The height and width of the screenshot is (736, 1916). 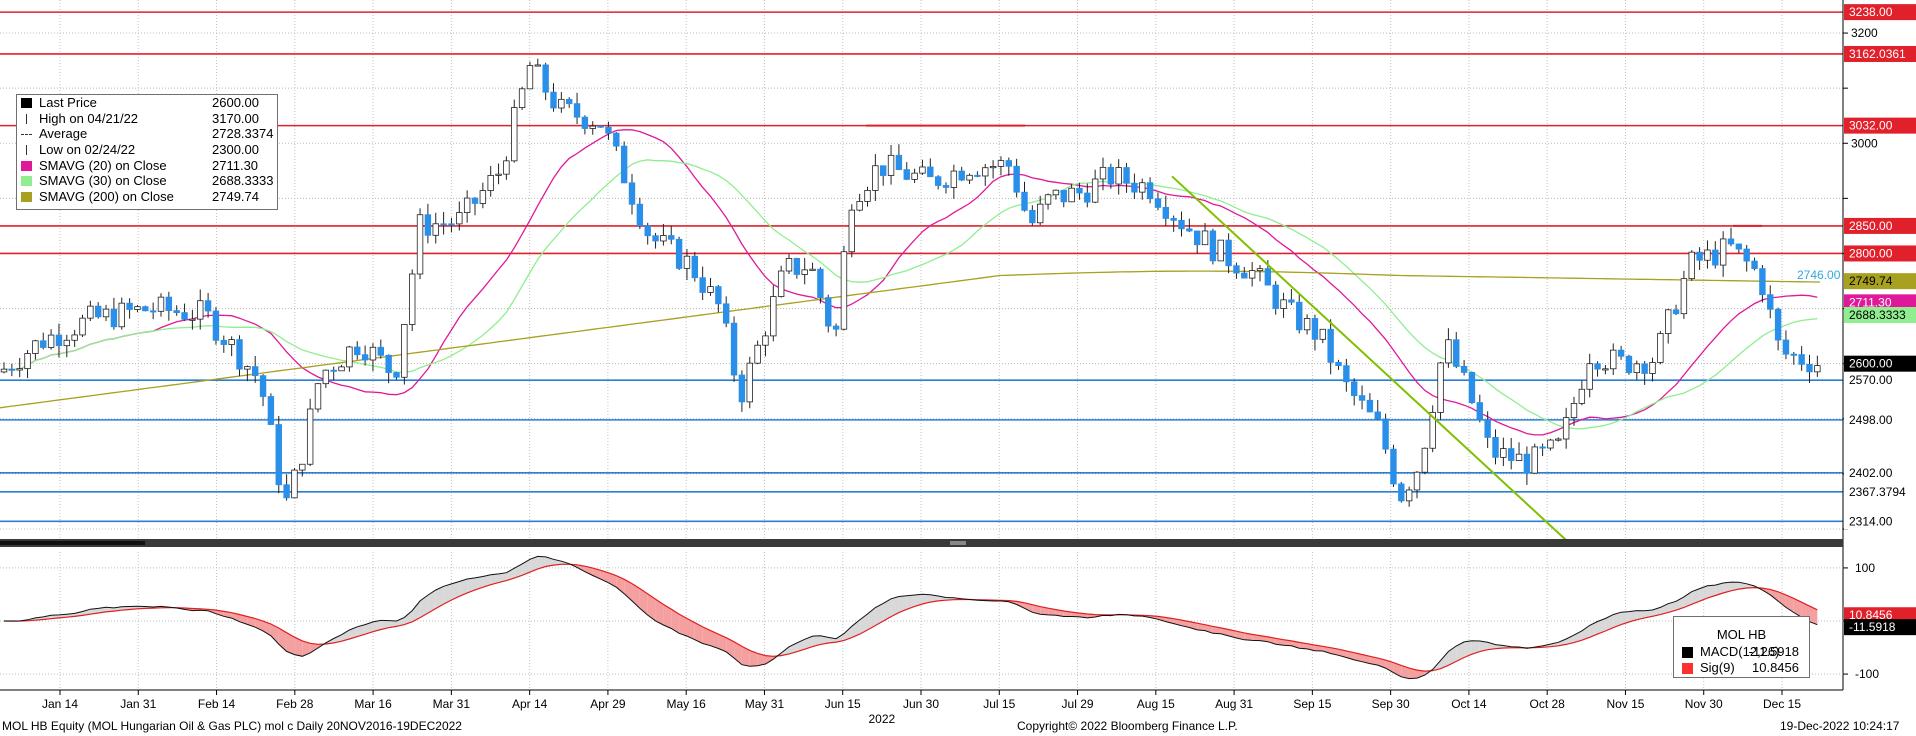 What do you see at coordinates (147, 103) in the screenshot?
I see `legend-row-last-price: Last Price 2600.00` at bounding box center [147, 103].